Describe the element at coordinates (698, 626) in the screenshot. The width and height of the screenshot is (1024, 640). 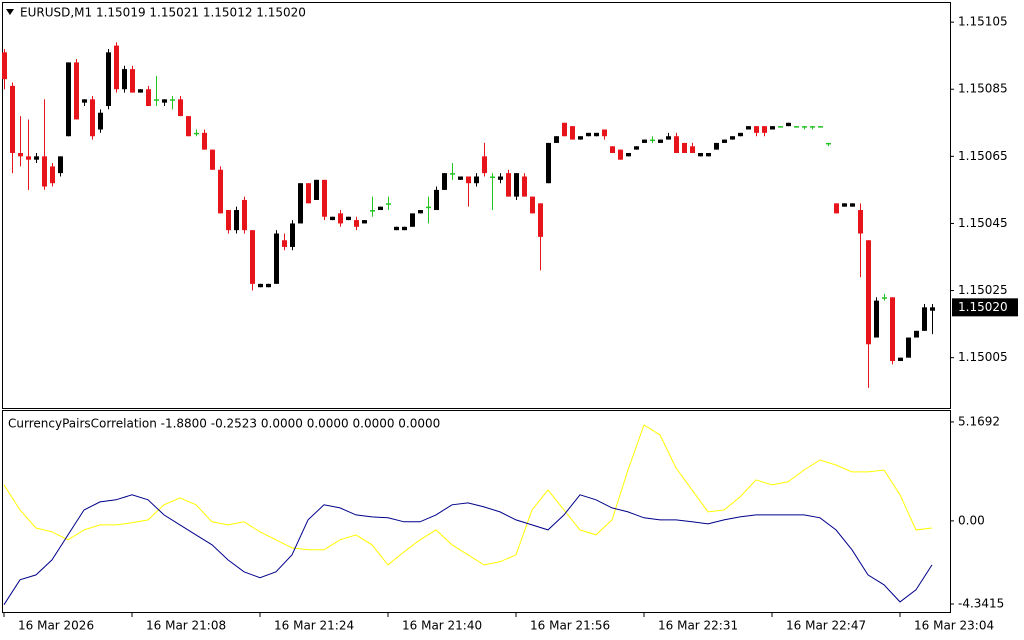
I see `x-tick-label: 16 Mar 22:31` at that location.